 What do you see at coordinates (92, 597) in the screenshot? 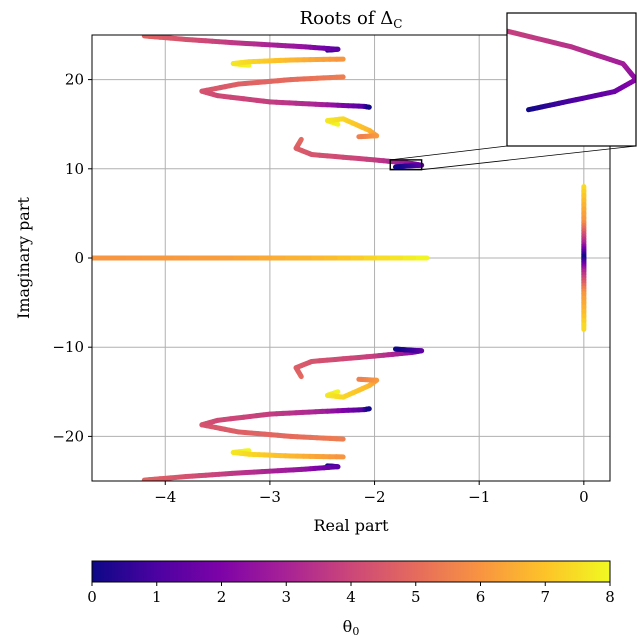
I see `colorbar-tick-label: 0` at bounding box center [92, 597].